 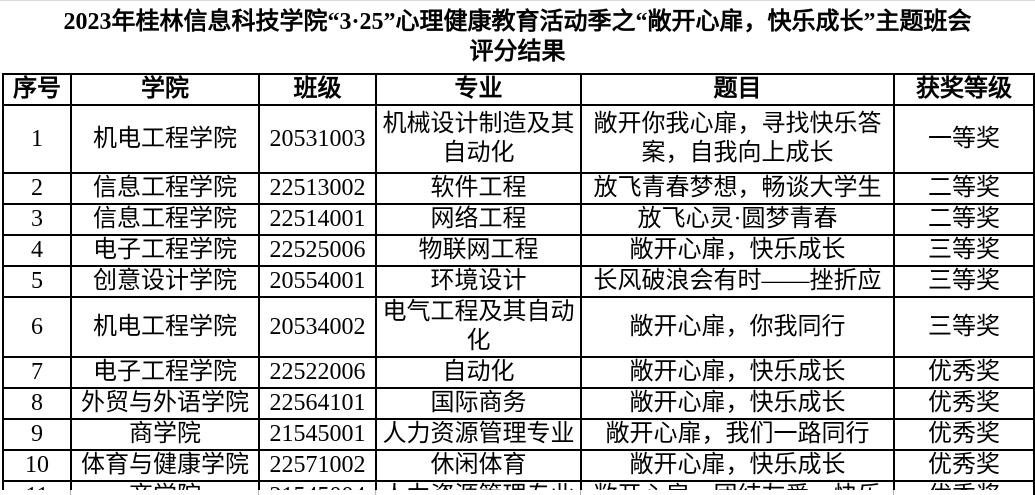 What do you see at coordinates (37, 139) in the screenshot?
I see `cell-no: 1` at bounding box center [37, 139].